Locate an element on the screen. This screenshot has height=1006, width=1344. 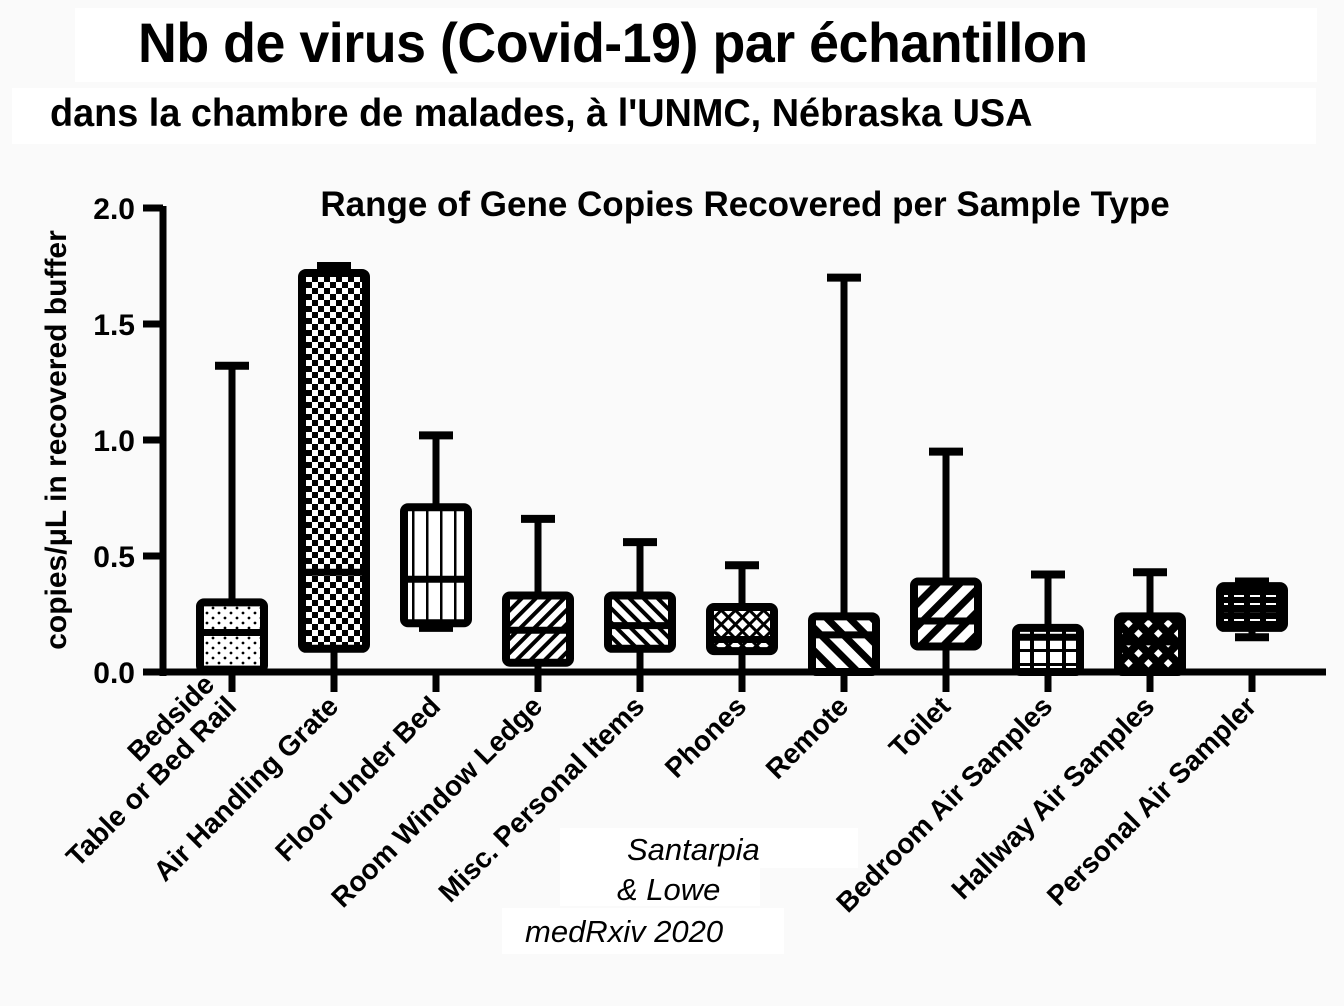
y-tick-label: 0.0 is located at coordinates (114, 673).